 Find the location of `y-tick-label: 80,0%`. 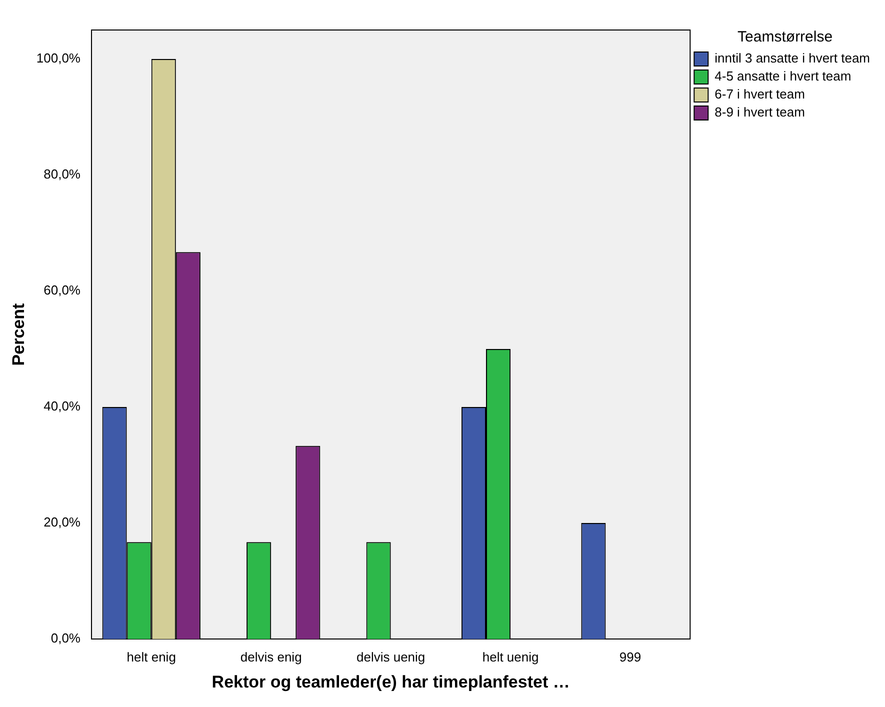

y-tick-label: 80,0% is located at coordinates (62, 174).